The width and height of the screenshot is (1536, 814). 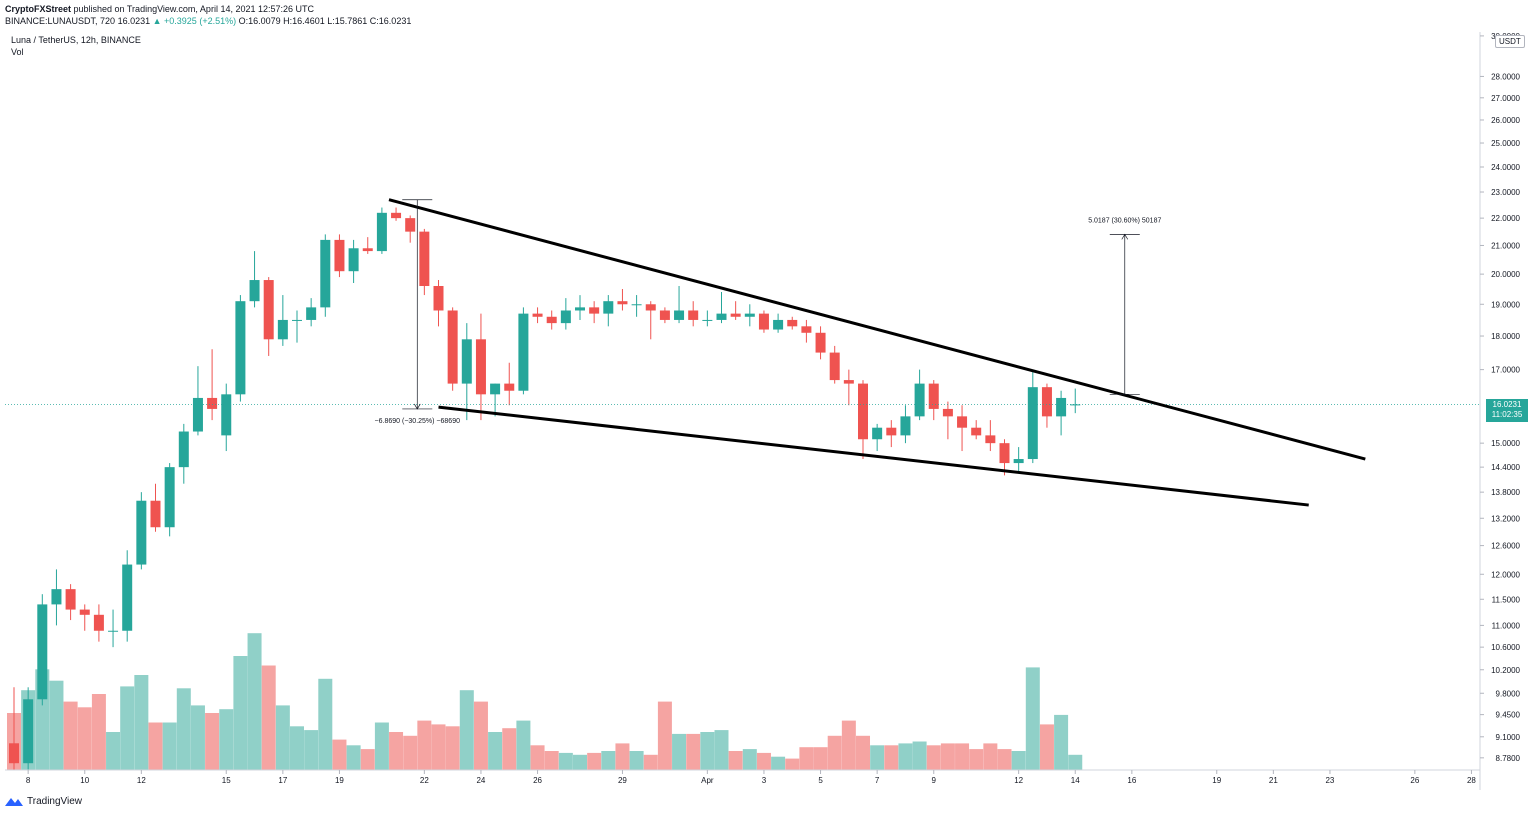 What do you see at coordinates (1505, 98) in the screenshot?
I see `price-tick-label: 27.0000` at bounding box center [1505, 98].